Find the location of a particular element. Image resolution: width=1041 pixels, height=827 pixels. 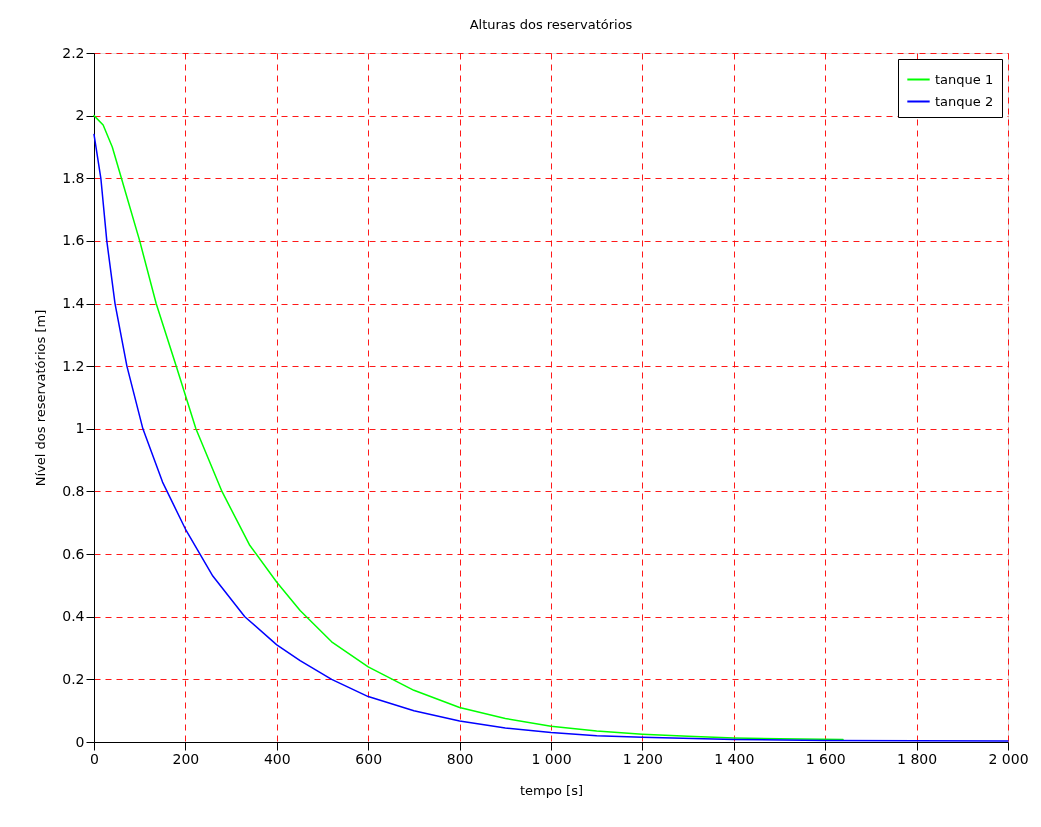

x-tick-label: 1 800 is located at coordinates (917, 758).